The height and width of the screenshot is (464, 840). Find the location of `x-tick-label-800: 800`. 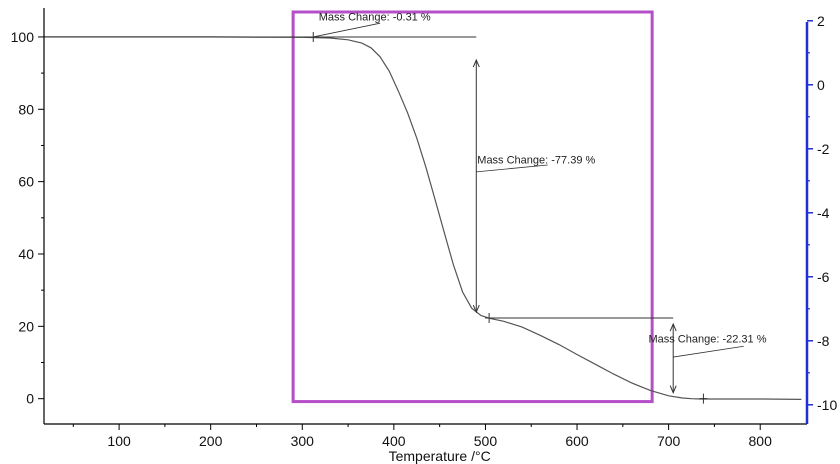

x-tick-label-800: 800 is located at coordinates (761, 441).